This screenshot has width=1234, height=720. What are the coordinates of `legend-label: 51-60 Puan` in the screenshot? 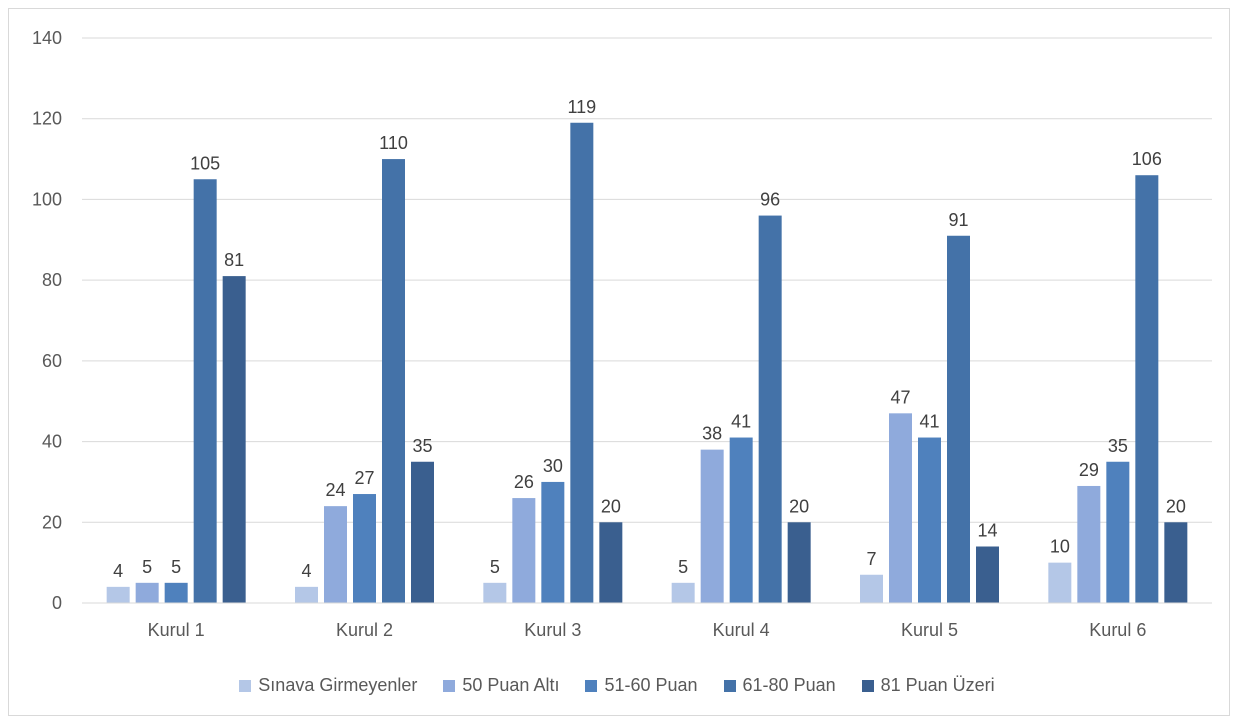 It's located at (651, 685).